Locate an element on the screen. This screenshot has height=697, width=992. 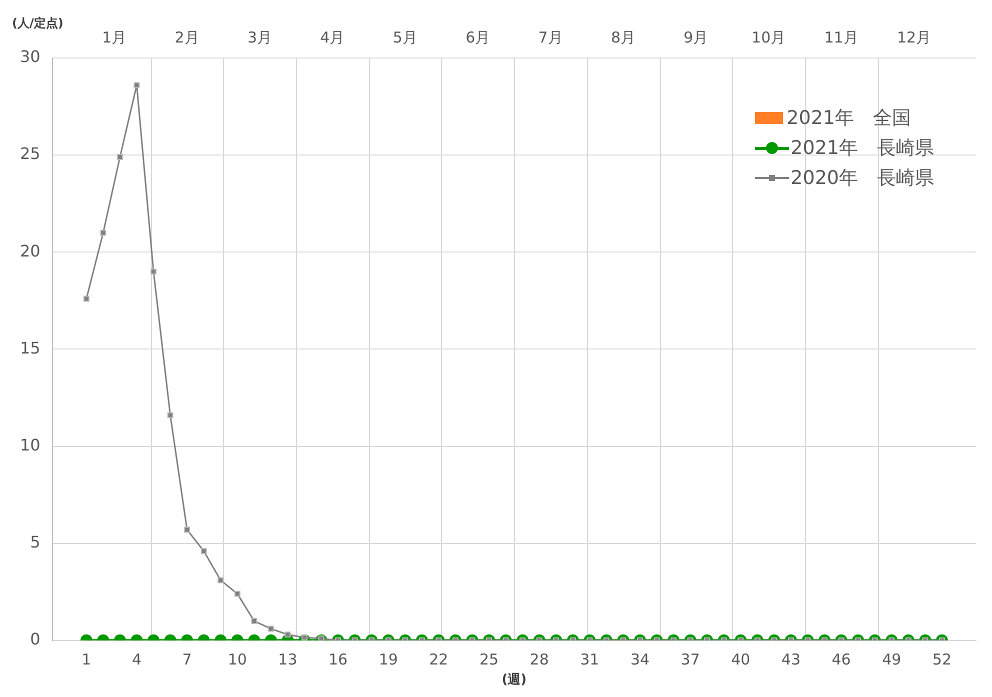
x-tick-label: 22 is located at coordinates (438, 659).